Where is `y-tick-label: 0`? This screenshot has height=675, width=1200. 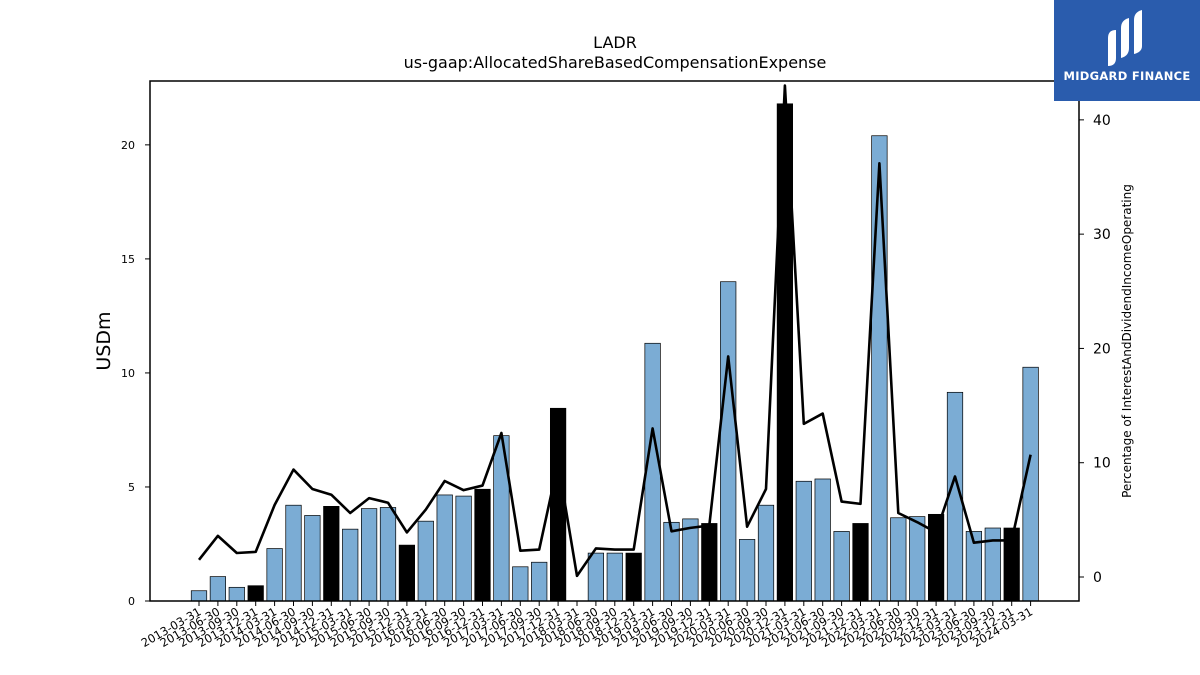 y-tick-label: 0 is located at coordinates (131, 601).